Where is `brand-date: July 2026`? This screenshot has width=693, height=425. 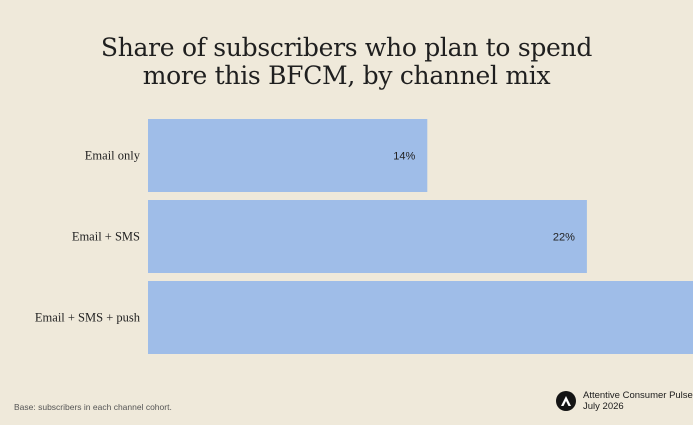 brand-date: July 2026 is located at coordinates (603, 406).